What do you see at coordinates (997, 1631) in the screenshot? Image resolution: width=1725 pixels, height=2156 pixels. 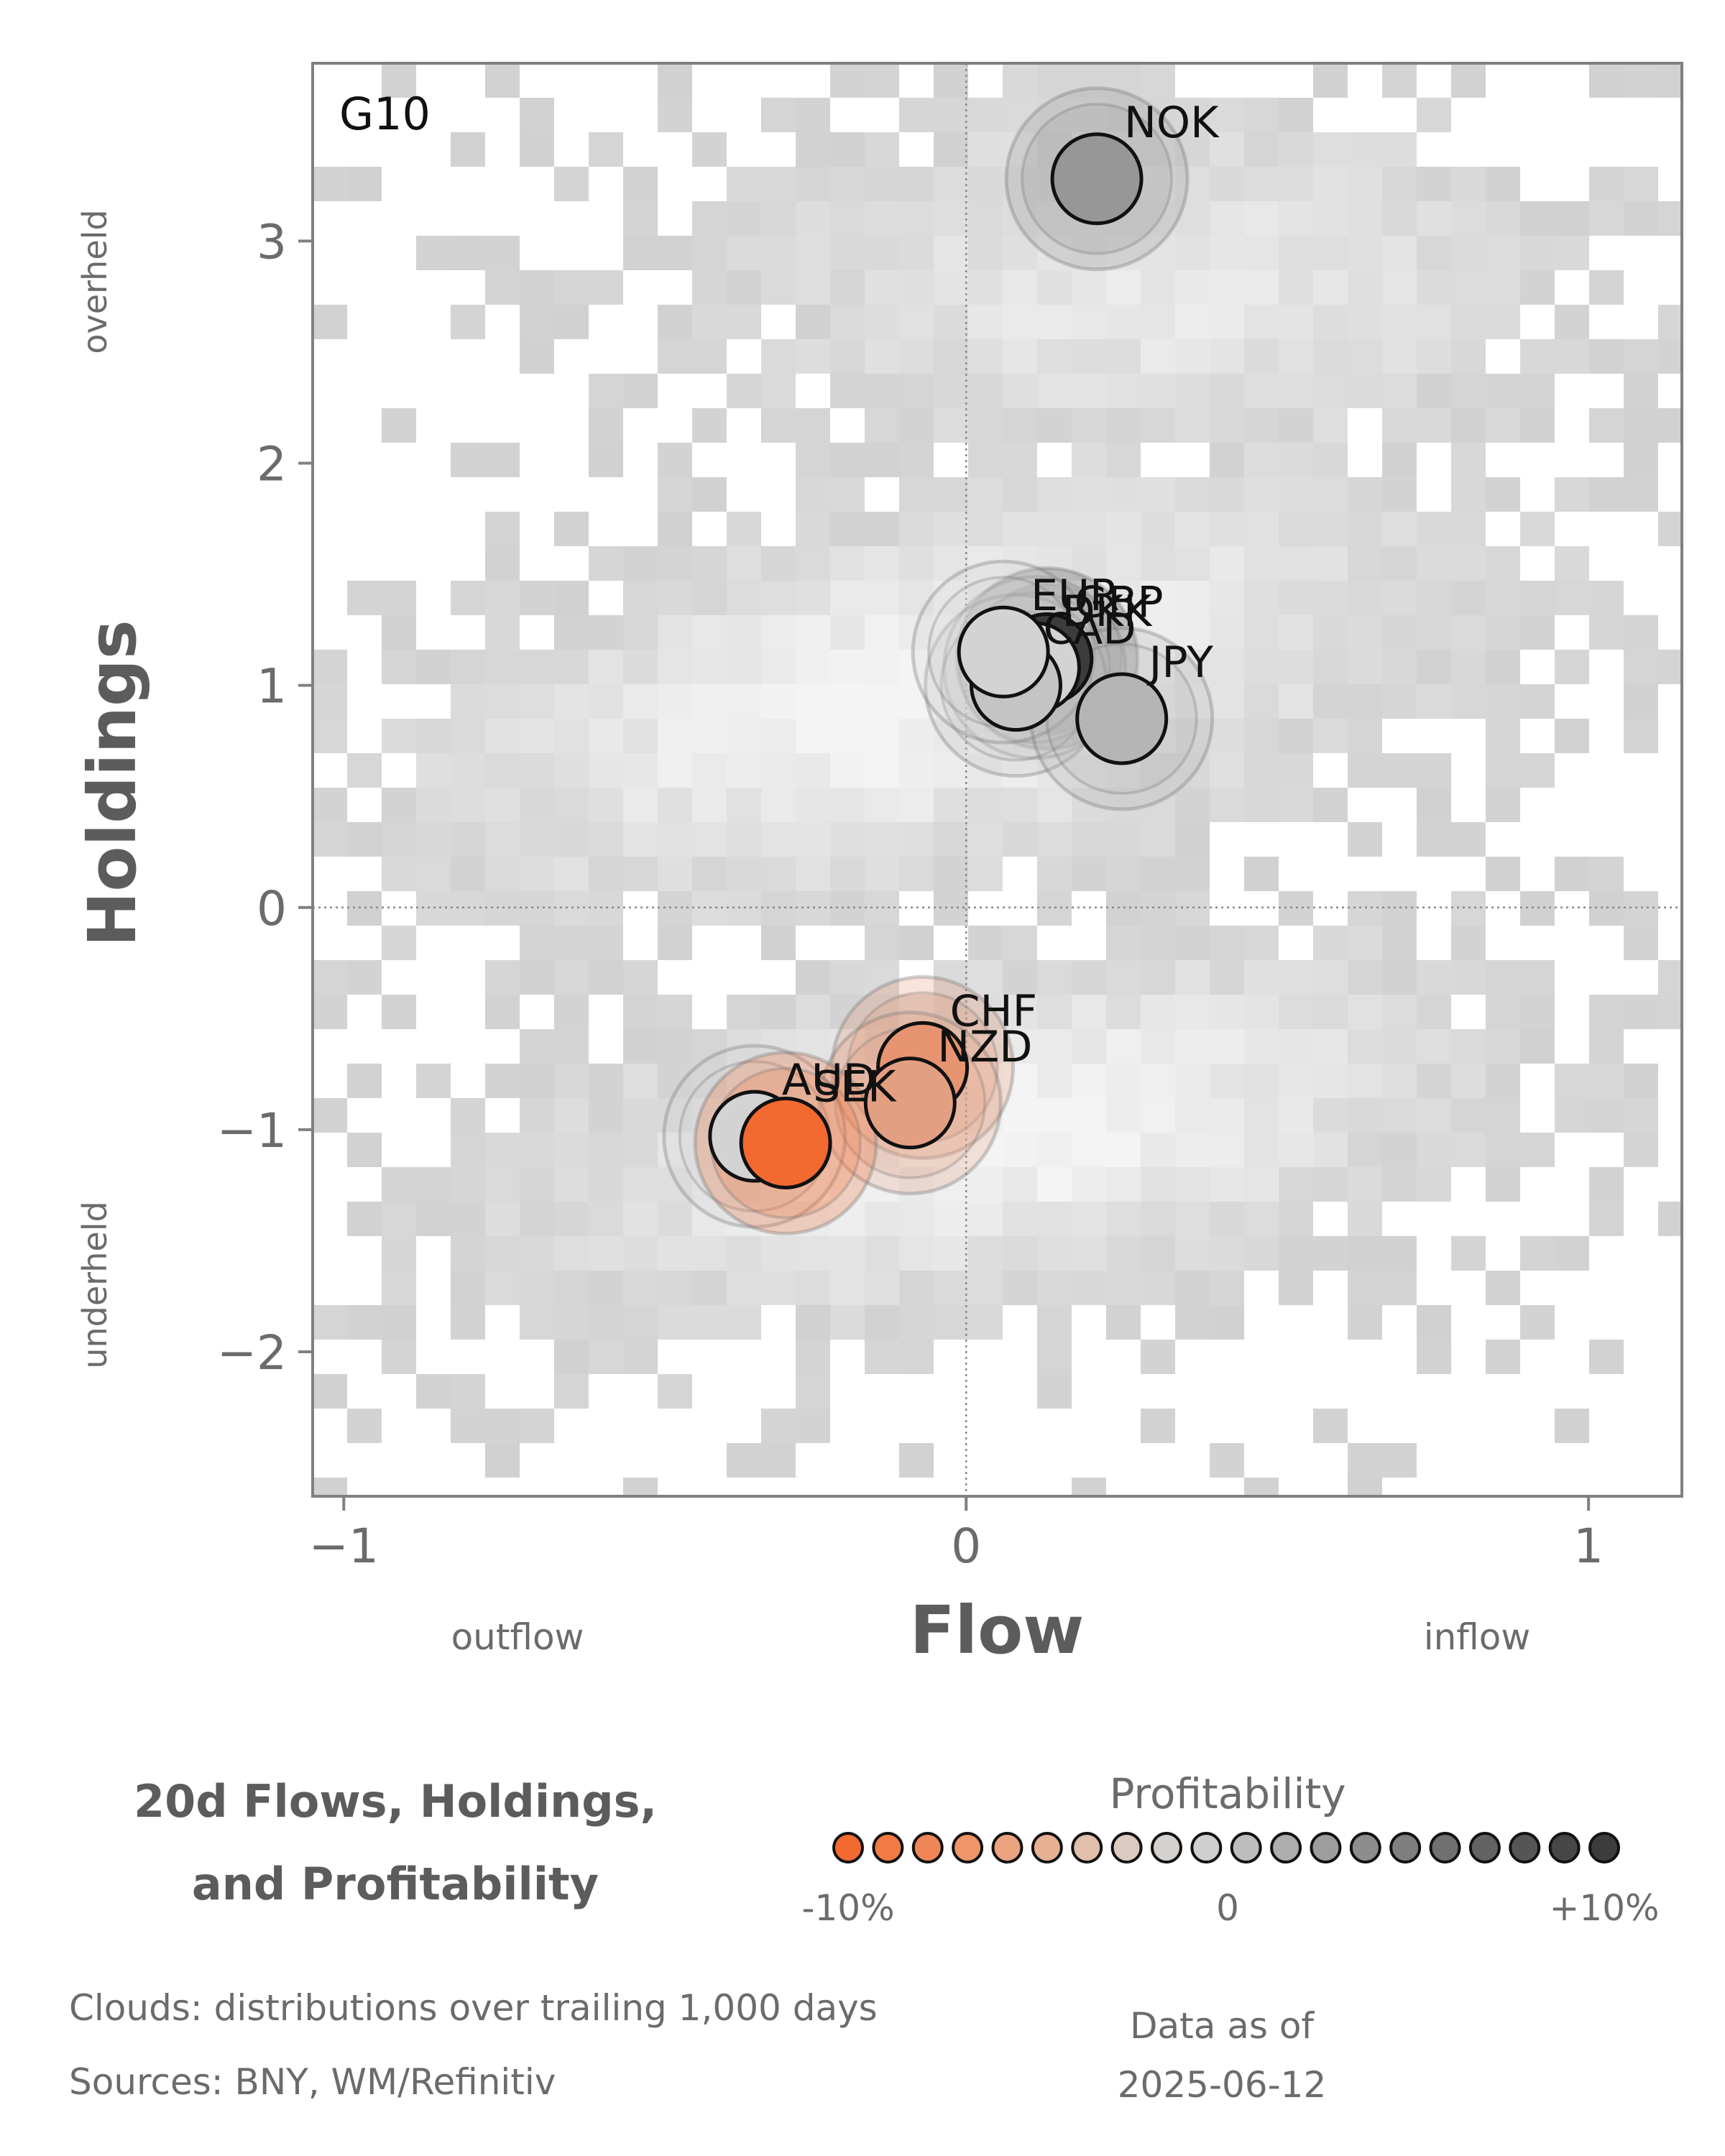 I see `x-axis-title: Flow` at bounding box center [997, 1631].